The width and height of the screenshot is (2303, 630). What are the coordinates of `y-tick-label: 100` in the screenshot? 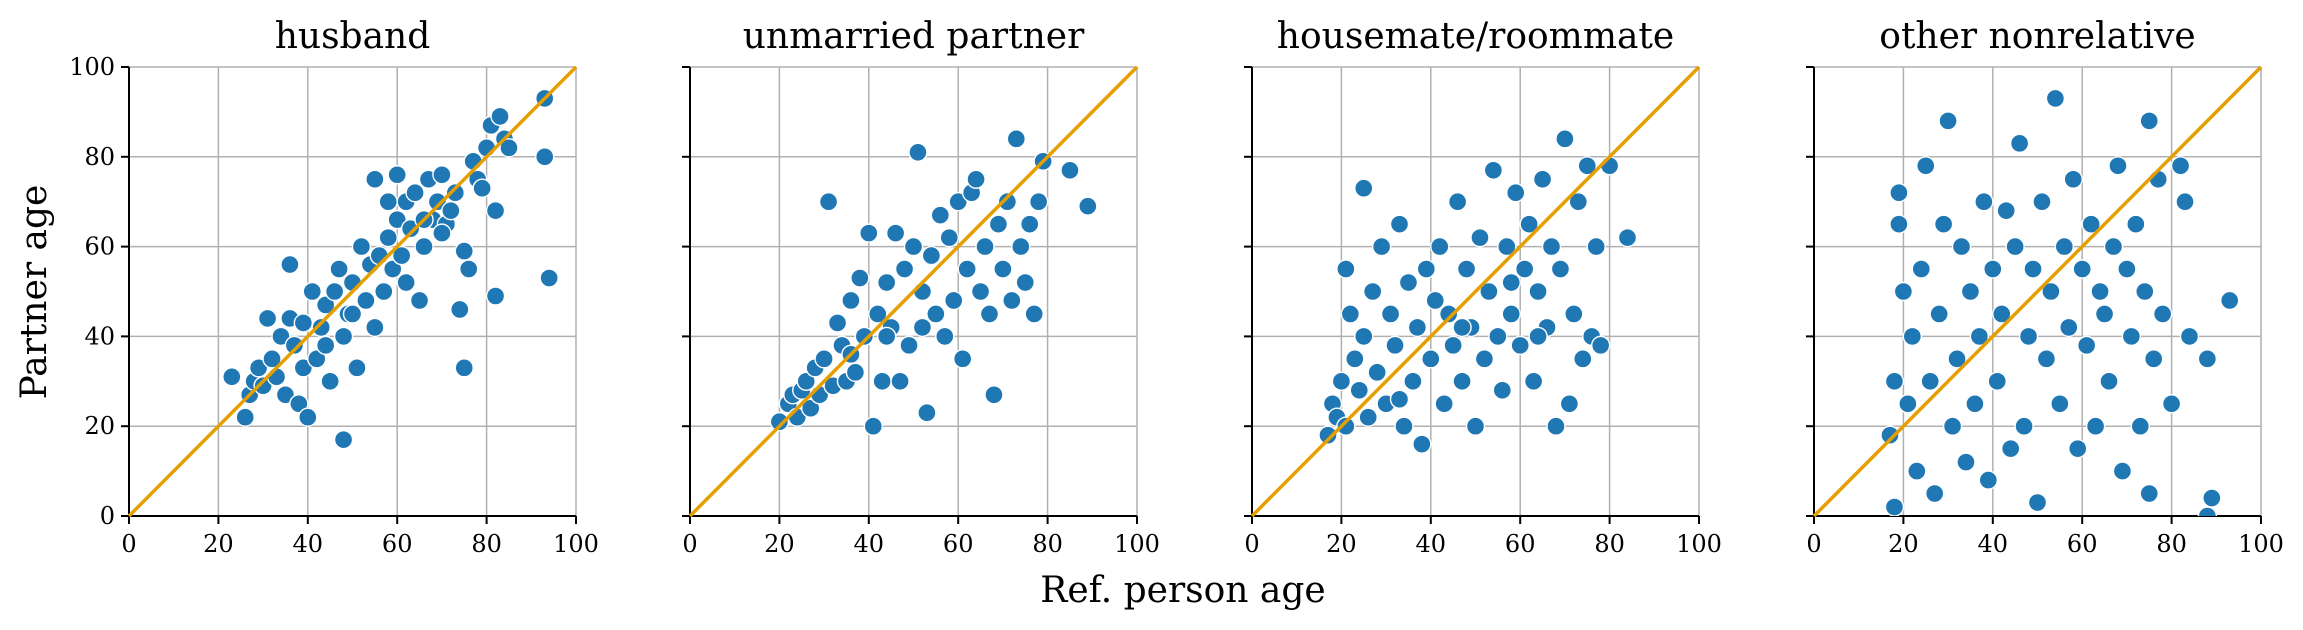 It's located at (92, 67).